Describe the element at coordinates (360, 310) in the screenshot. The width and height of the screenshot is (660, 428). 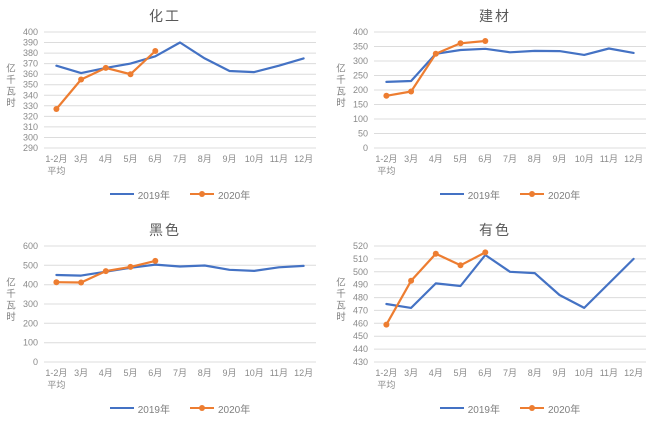
I see `y-tick-label: 470` at that location.